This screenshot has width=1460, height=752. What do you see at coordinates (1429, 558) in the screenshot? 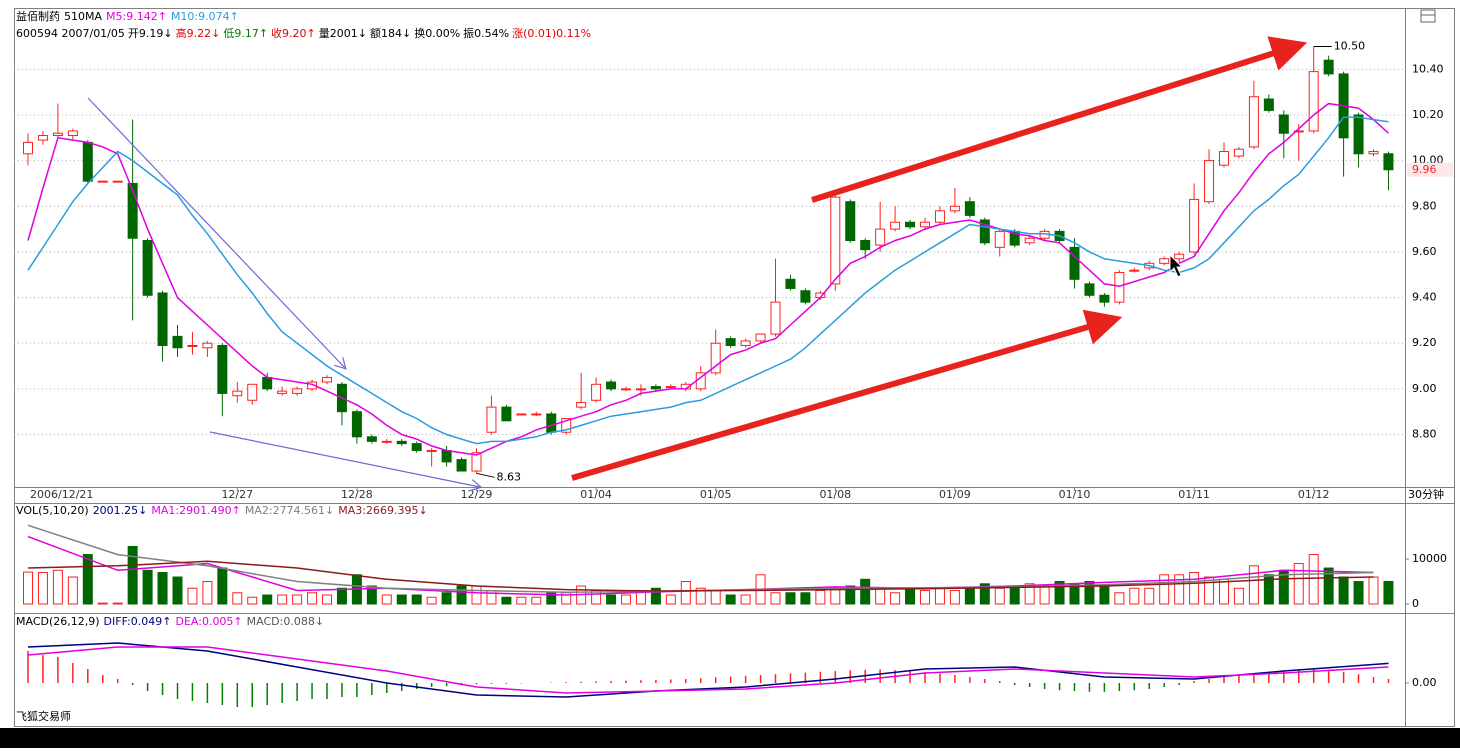
I see `y-tick-label: 10000` at bounding box center [1429, 558].